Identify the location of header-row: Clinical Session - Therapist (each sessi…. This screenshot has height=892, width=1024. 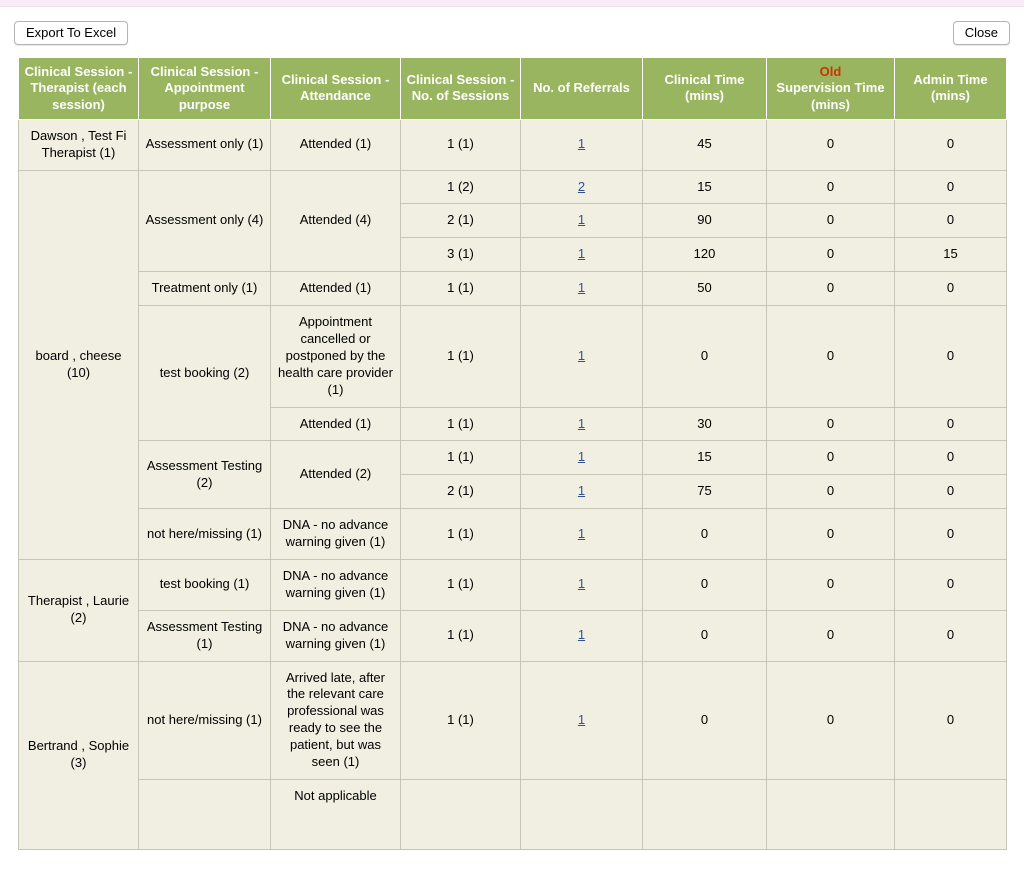
(512, 88).